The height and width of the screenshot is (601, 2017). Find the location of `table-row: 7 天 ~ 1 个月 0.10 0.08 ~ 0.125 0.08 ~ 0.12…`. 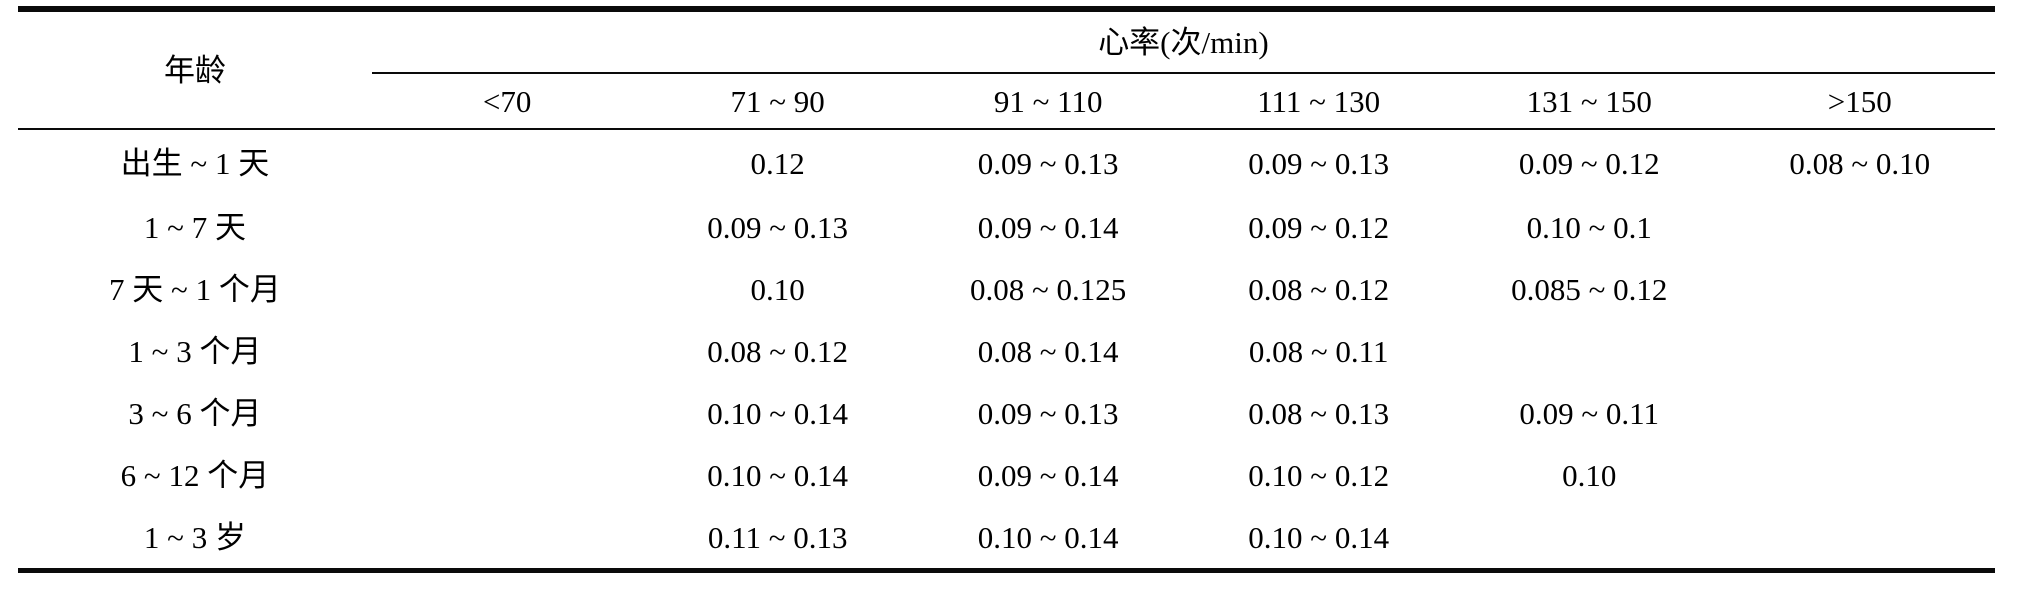

table-row: 7 天 ~ 1 个月 0.10 0.08 ~ 0.125 0.08 ~ 0.12… is located at coordinates (1006, 289).